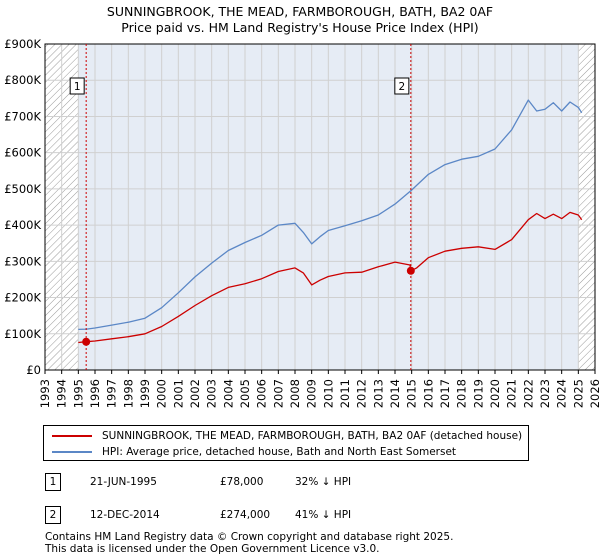 The height and width of the screenshot is (560, 600). I want to click on x-tick-label: 2007, so click(278, 393).